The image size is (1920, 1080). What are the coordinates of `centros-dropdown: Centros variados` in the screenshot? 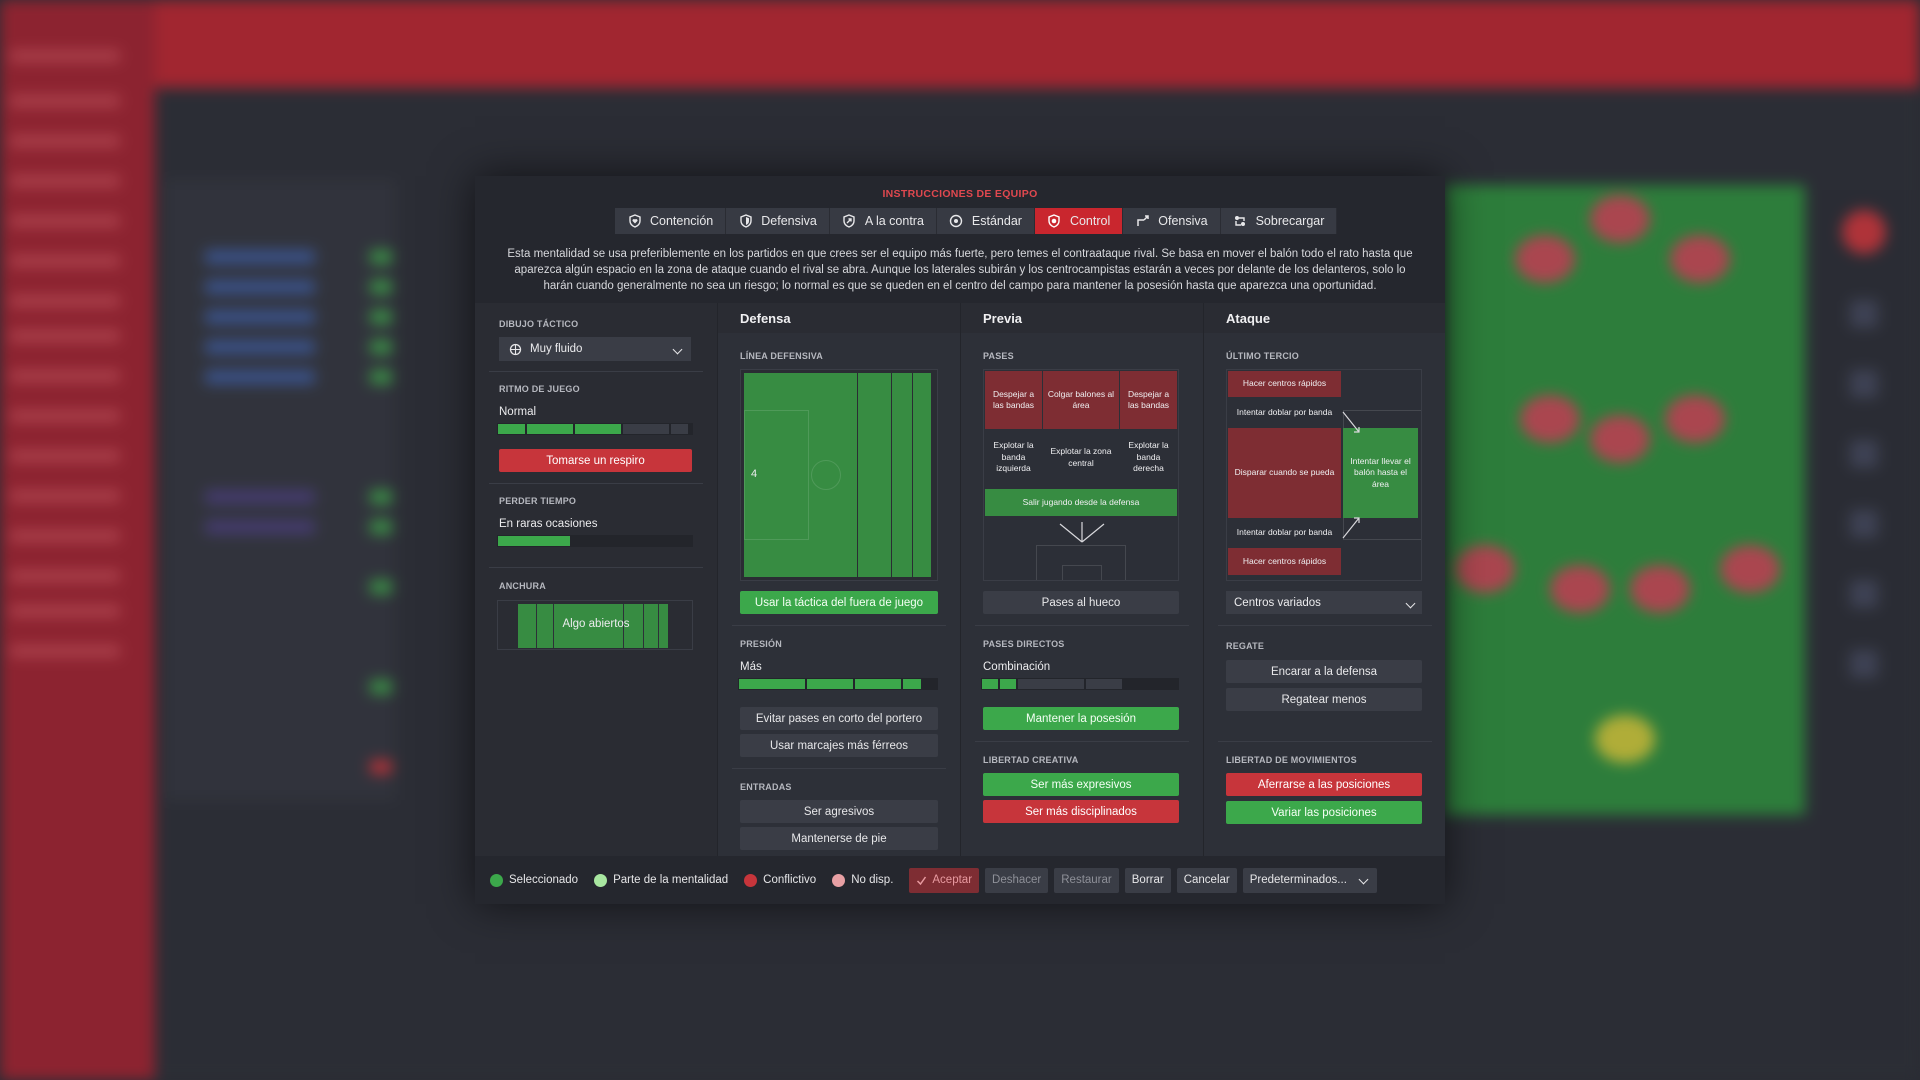 It's located at (1324, 602).